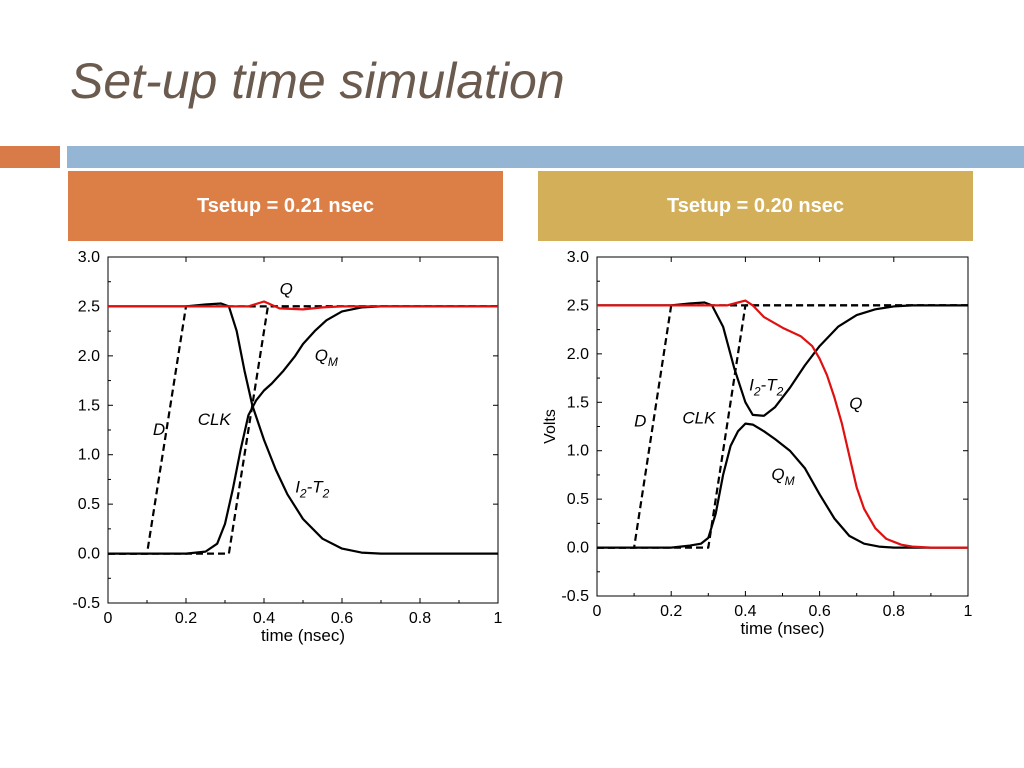 The height and width of the screenshot is (768, 1024). What do you see at coordinates (545, 157) in the screenshot?
I see `accent-bar-blue` at bounding box center [545, 157].